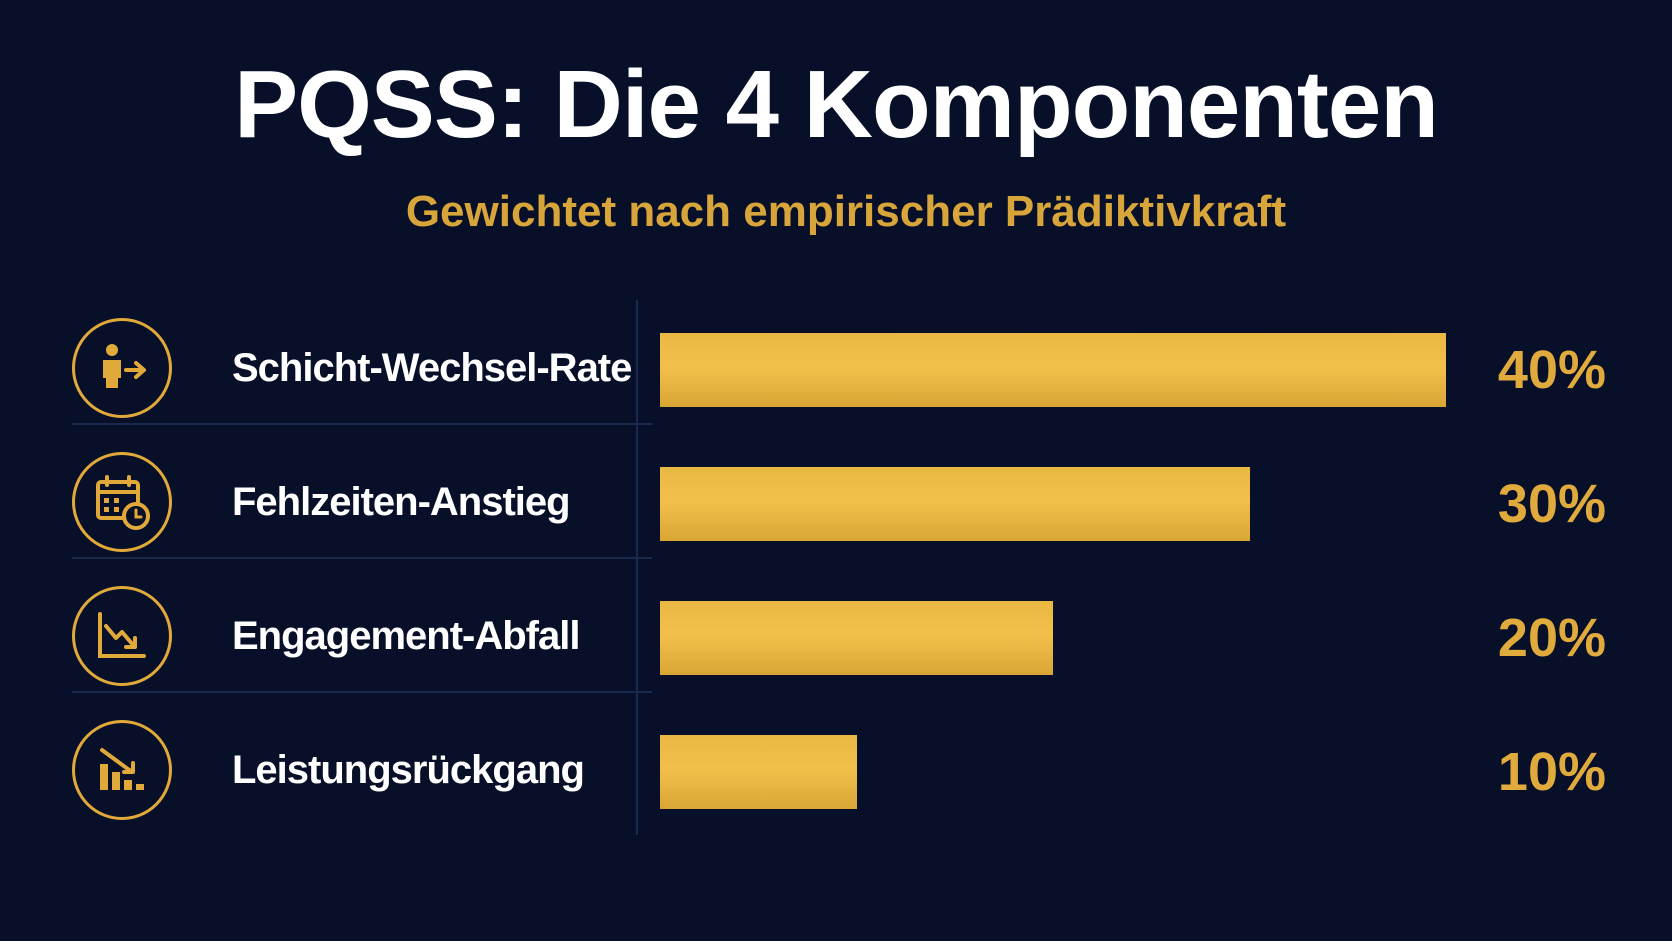 This screenshot has height=941, width=1672. What do you see at coordinates (401, 502) in the screenshot?
I see `category-label: Fehlzeiten-Anstieg` at bounding box center [401, 502].